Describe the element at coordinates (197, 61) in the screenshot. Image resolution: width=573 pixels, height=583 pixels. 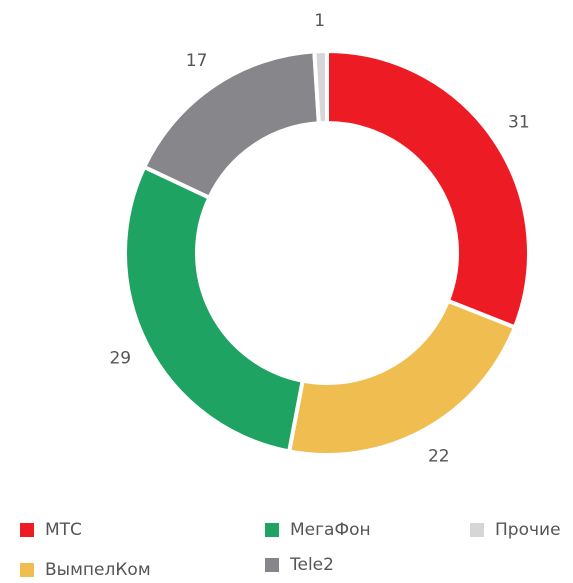
I see `data-label: 17` at that location.